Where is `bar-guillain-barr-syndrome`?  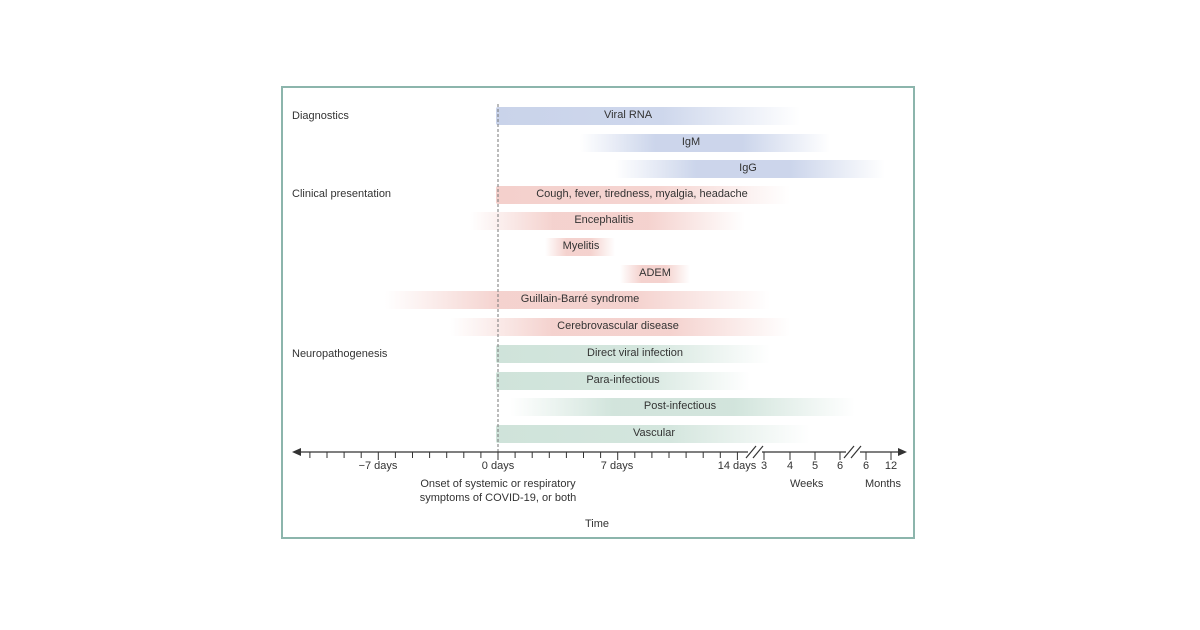 bar-guillain-barr-syndrome is located at coordinates (577, 300).